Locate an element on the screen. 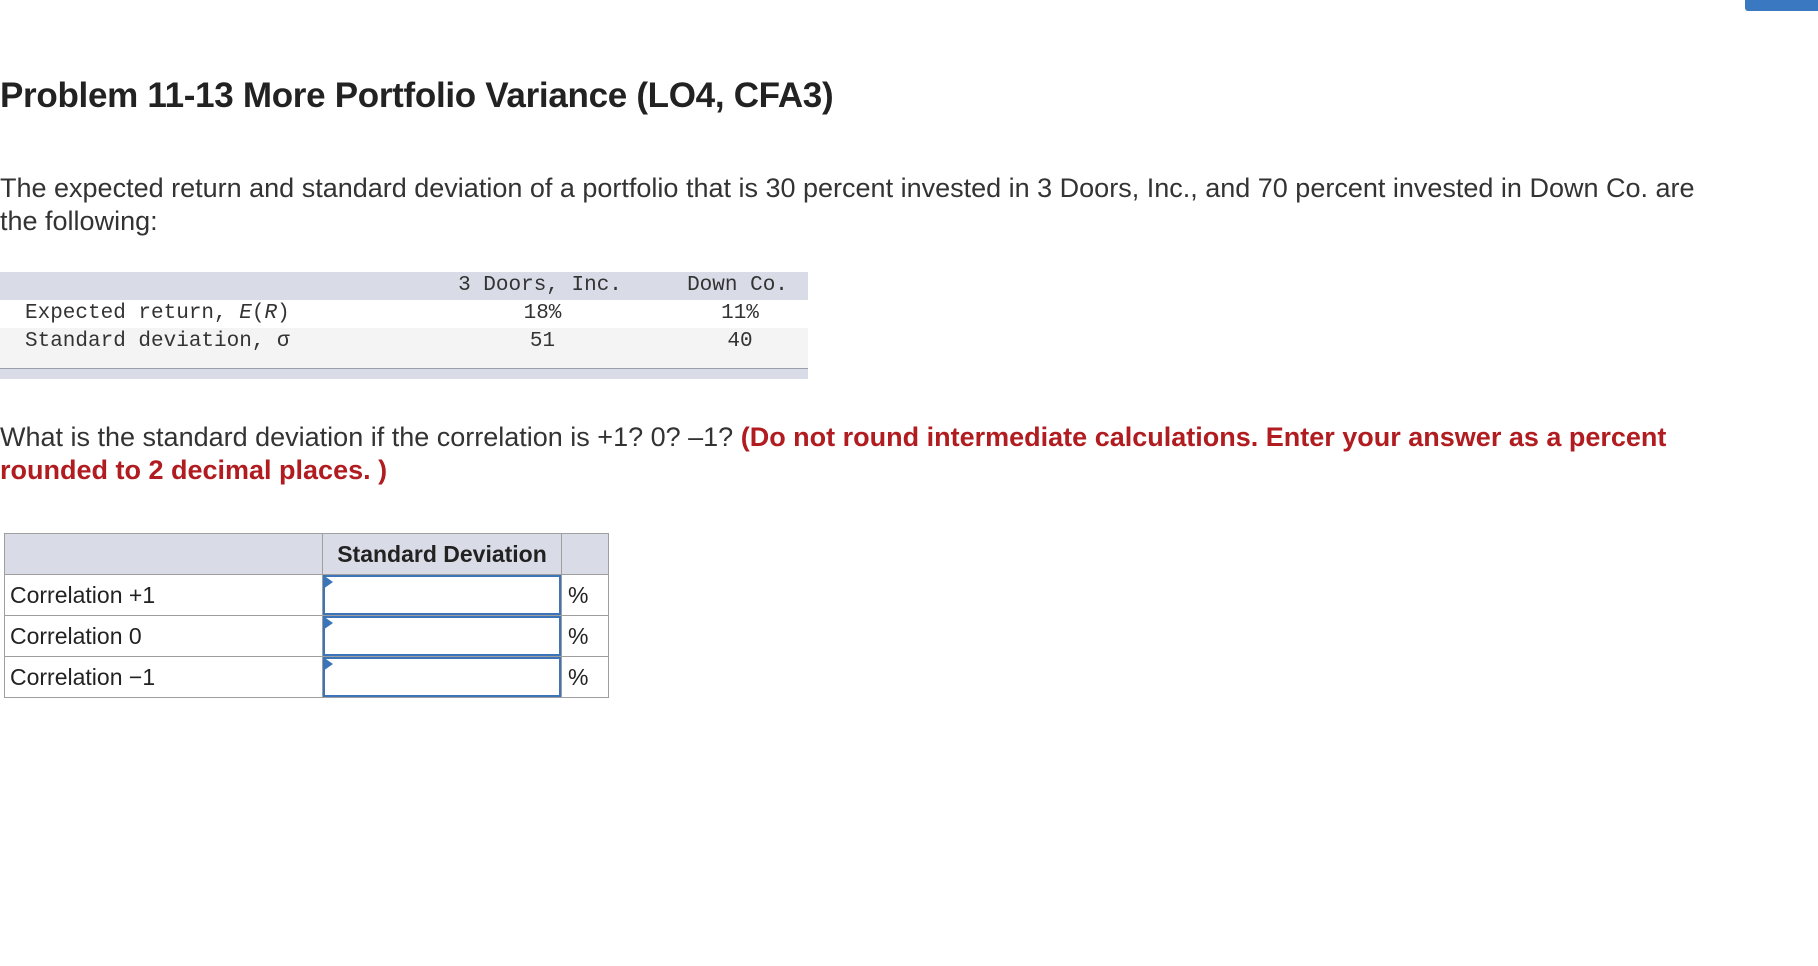  data-row-standard-deviation: Standard deviation, σ 51 40 is located at coordinates (404, 342).